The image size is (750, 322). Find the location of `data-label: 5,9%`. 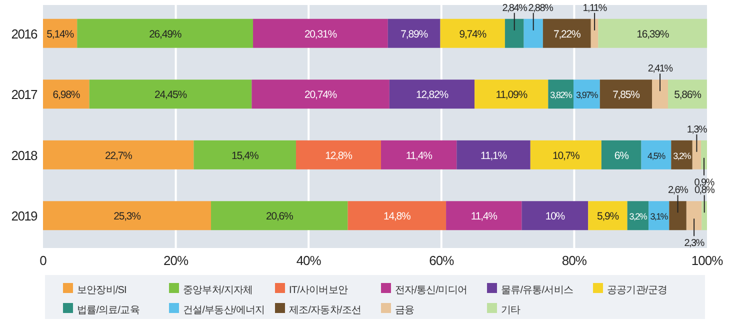

data-label: 5,9% is located at coordinates (607, 216).